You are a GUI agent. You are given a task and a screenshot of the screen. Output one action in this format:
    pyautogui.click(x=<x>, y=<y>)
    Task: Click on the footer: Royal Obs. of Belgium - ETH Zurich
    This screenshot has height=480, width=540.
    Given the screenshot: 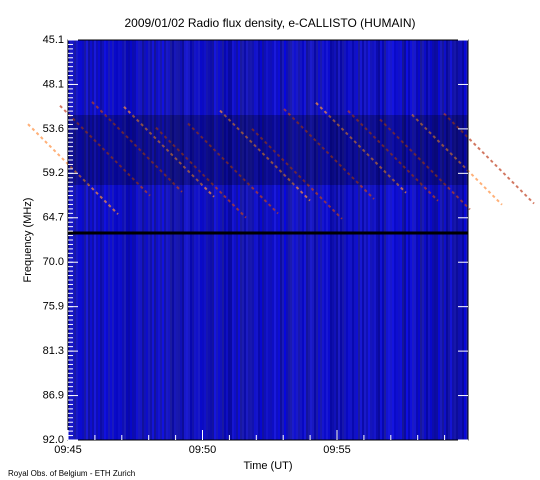 What is the action you would take?
    pyautogui.click(x=71, y=473)
    